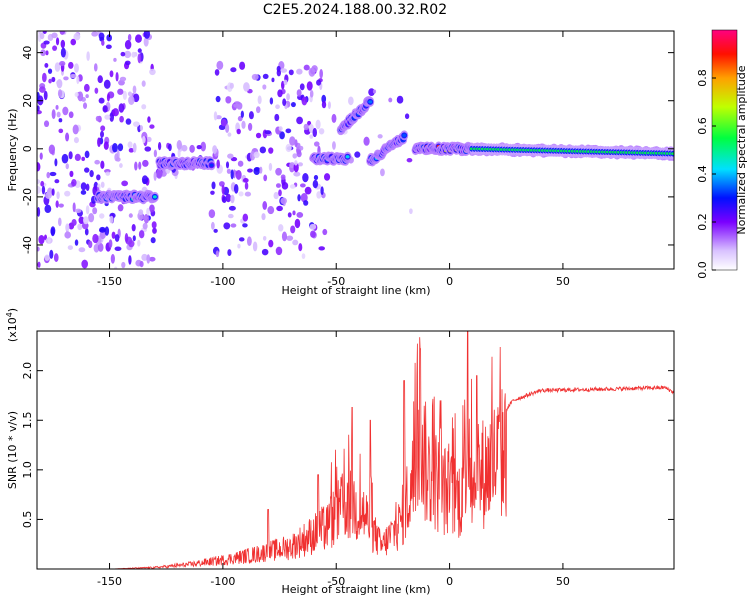 This screenshot has width=750, height=600. Describe the element at coordinates (27, 470) in the screenshot. I see `y-tick-label: 1.0` at that location.